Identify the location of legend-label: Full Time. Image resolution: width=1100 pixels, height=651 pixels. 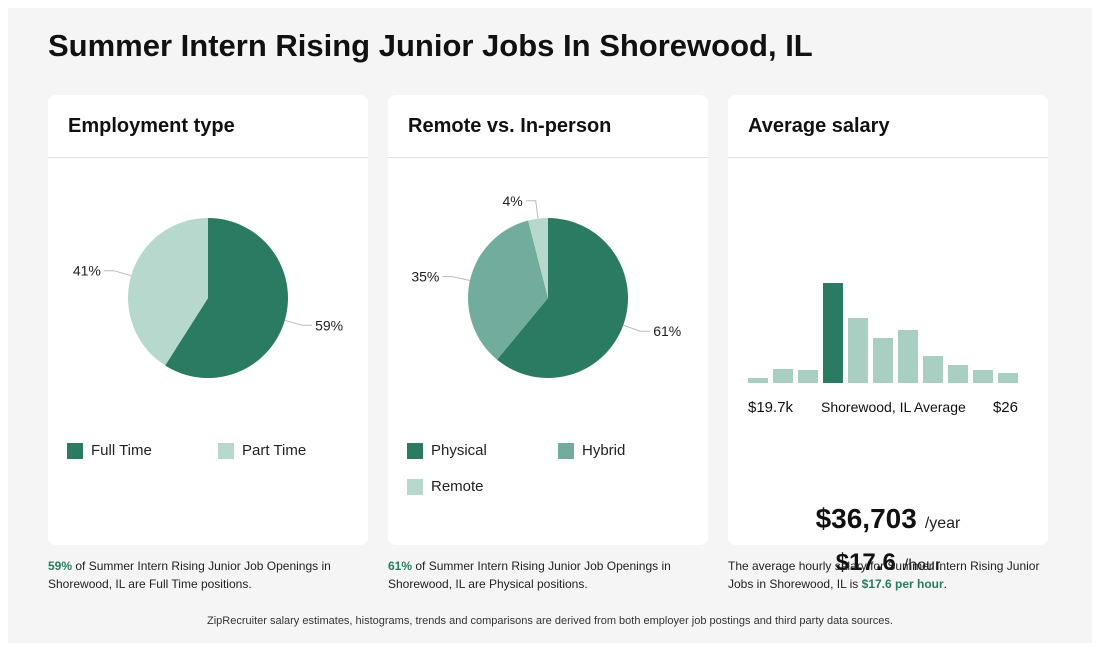
(121, 450).